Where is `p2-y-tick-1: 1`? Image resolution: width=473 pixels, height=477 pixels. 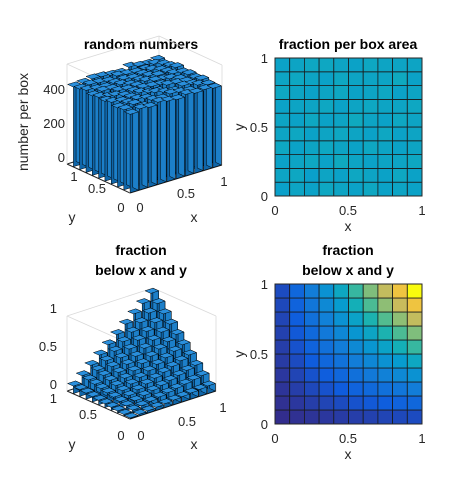
p2-y-tick-1: 1 is located at coordinates (264, 58).